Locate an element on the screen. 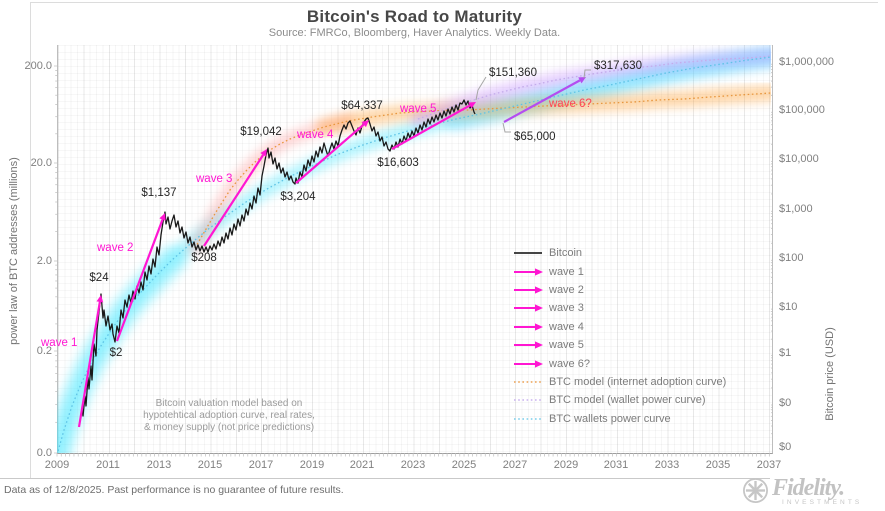 Image resolution: width=885 pixels, height=511 pixels. x-axis-tick-2015: 2015 is located at coordinates (210, 465).